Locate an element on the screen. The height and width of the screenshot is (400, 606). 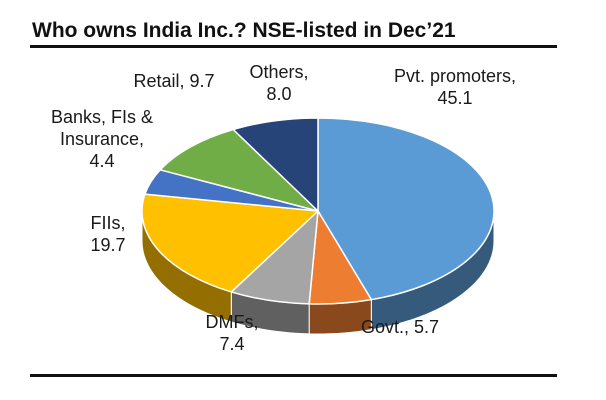
data-label-fiis: FIIs, 19.7 is located at coordinates (107, 234).